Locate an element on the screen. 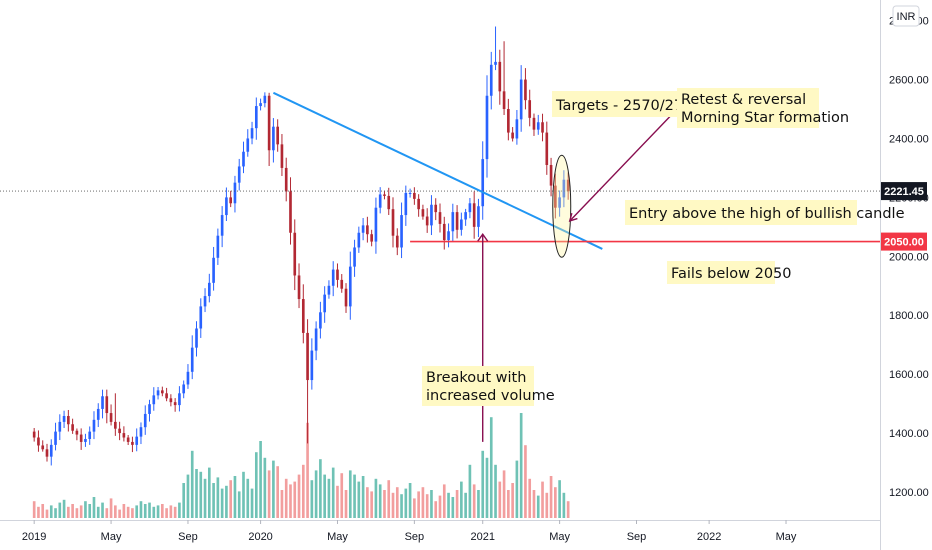 This screenshot has width=932, height=550. morning-star-ellipse is located at coordinates (562, 206).